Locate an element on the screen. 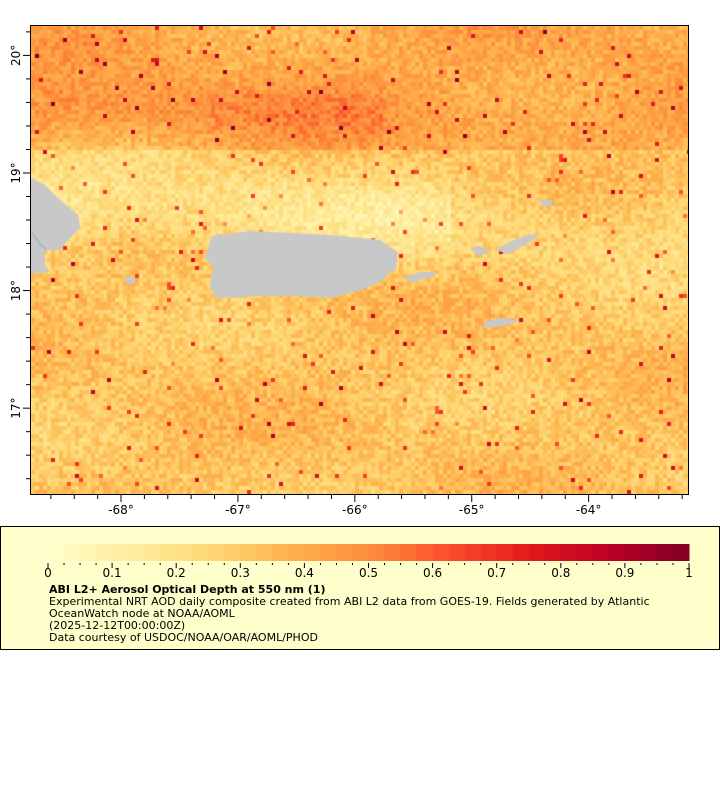  y-tick-label: 19° is located at coordinates (16, 172).